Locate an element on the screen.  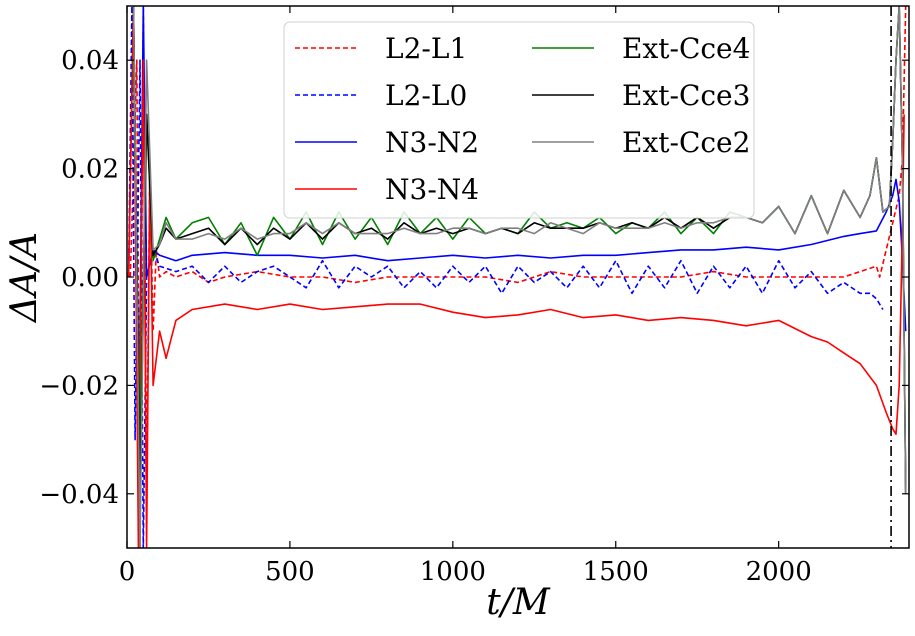
y-tick-label: 0.04 is located at coordinates (90, 61).